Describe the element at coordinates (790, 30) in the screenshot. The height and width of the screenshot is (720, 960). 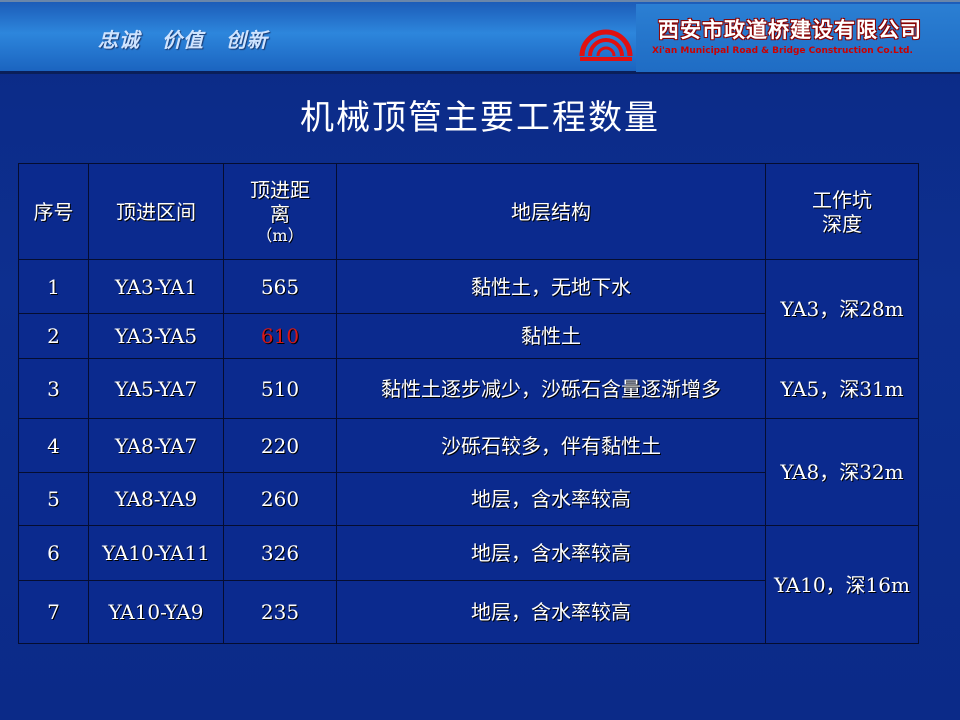
I see `company-name: 西安市政道桥建设有限公司` at that location.